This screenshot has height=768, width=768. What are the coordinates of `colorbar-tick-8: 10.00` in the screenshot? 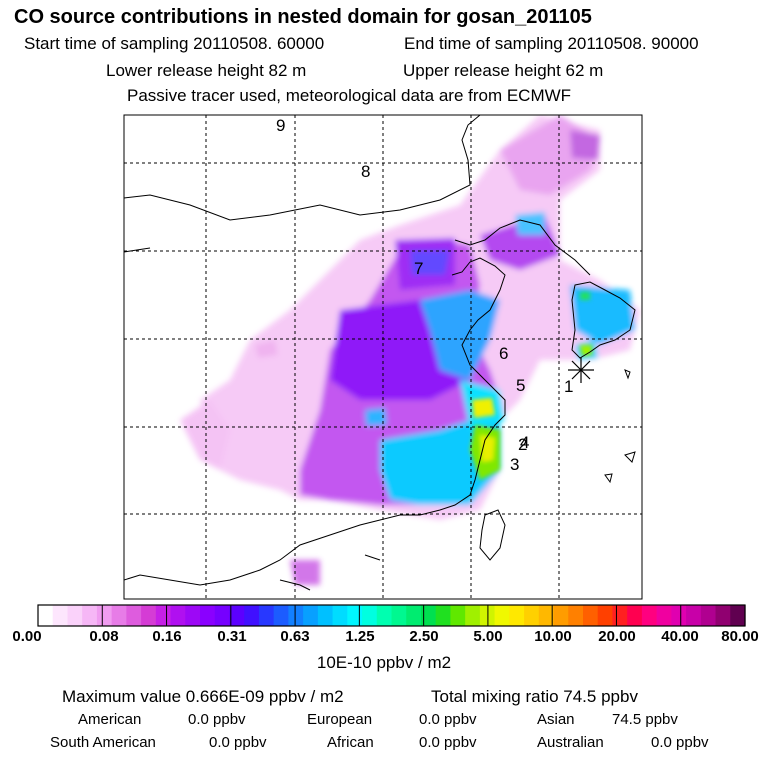 It's located at (553, 636).